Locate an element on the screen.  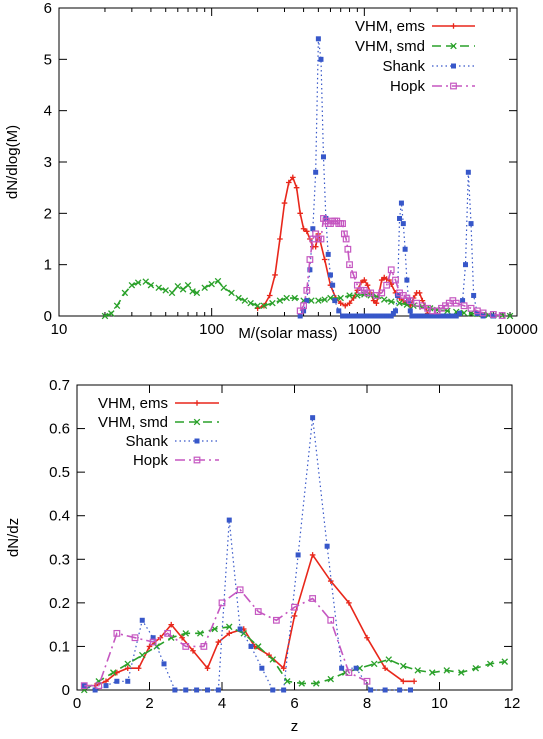
x-tick-label: 8 is located at coordinates (367, 703).